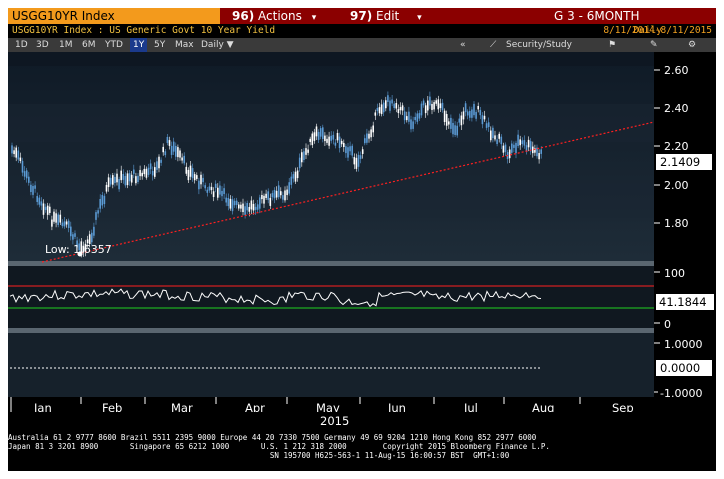  Describe the element at coordinates (493, 45) in the screenshot. I see `chart-line-icon: ⟋` at that location.